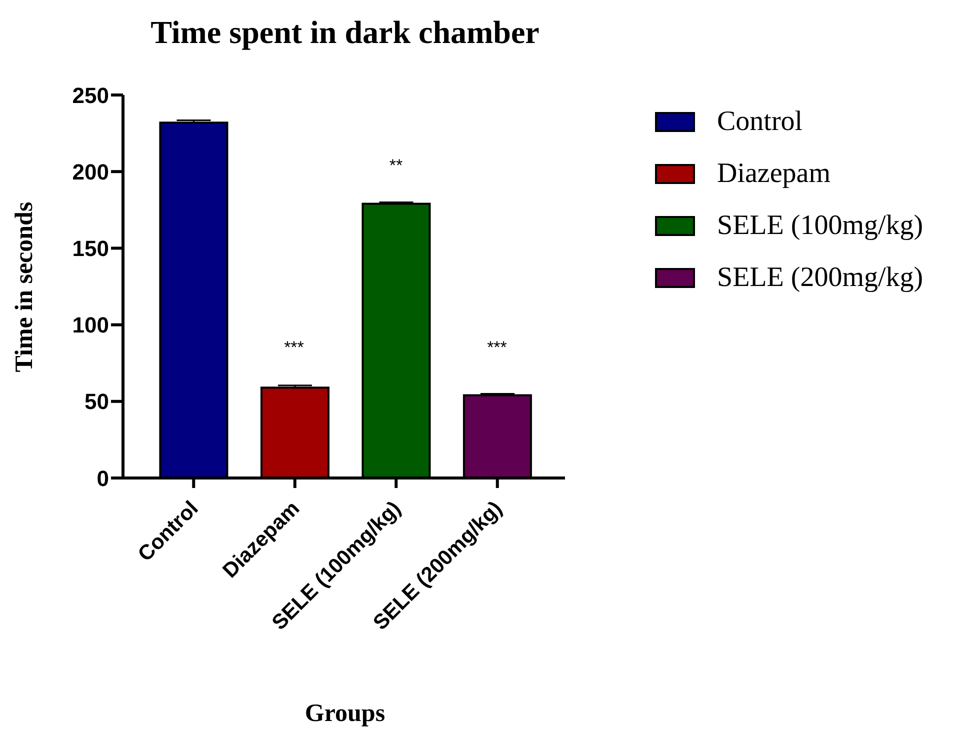 The width and height of the screenshot is (954, 738). Describe the element at coordinates (90, 171) in the screenshot. I see `y-tick-label: 200` at that location.